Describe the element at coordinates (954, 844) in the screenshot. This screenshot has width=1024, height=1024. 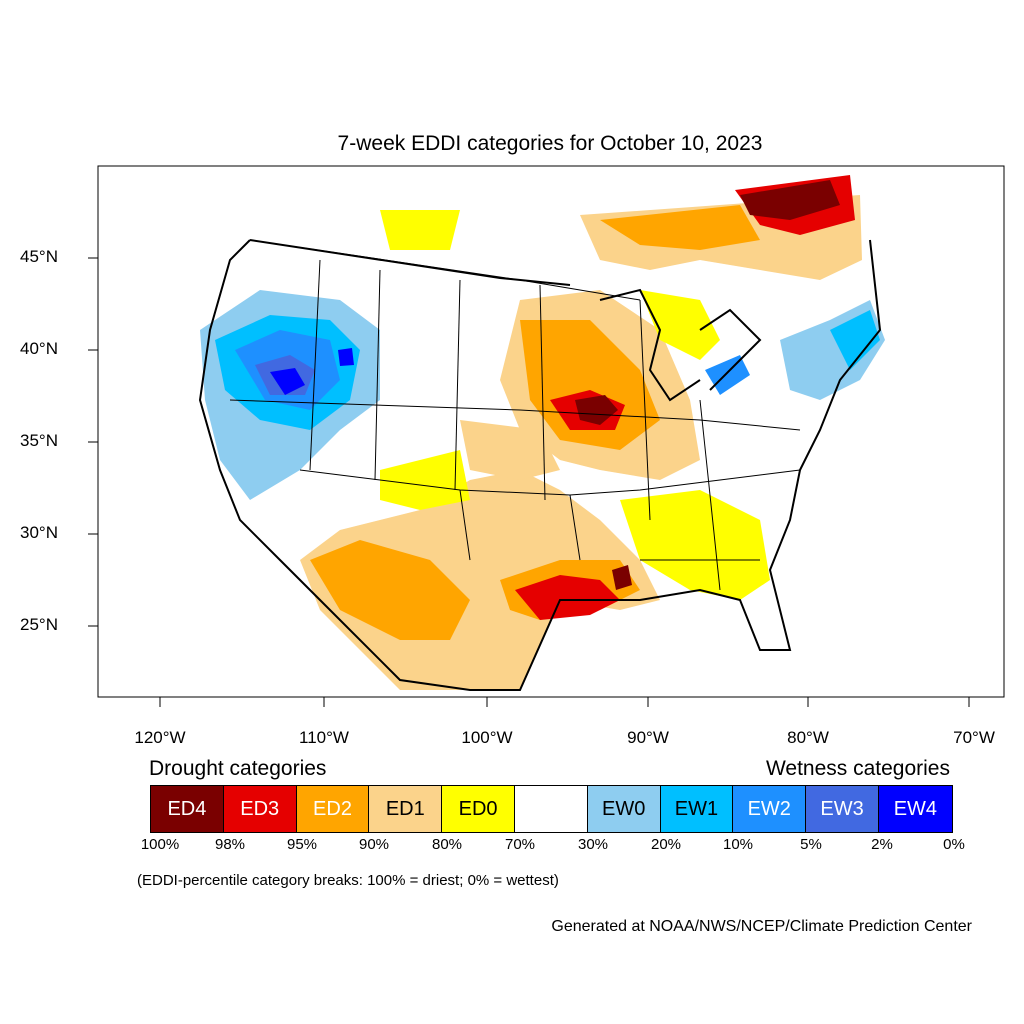
I see `break-0: 0%` at that location.